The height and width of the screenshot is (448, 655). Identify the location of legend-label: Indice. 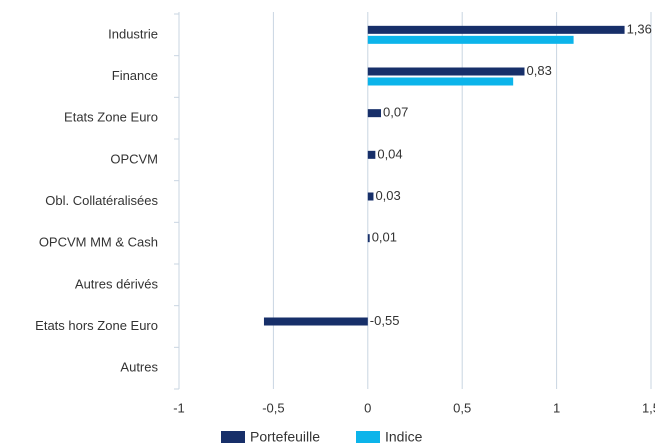
(404, 437).